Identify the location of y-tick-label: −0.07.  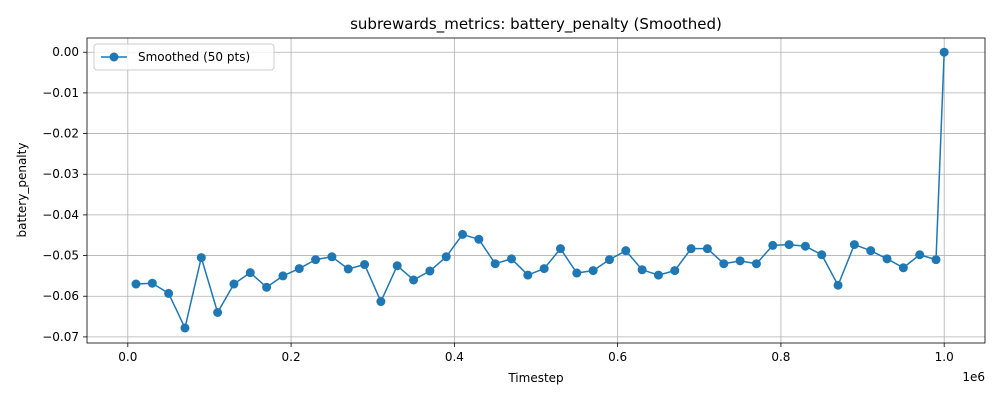
(60, 337).